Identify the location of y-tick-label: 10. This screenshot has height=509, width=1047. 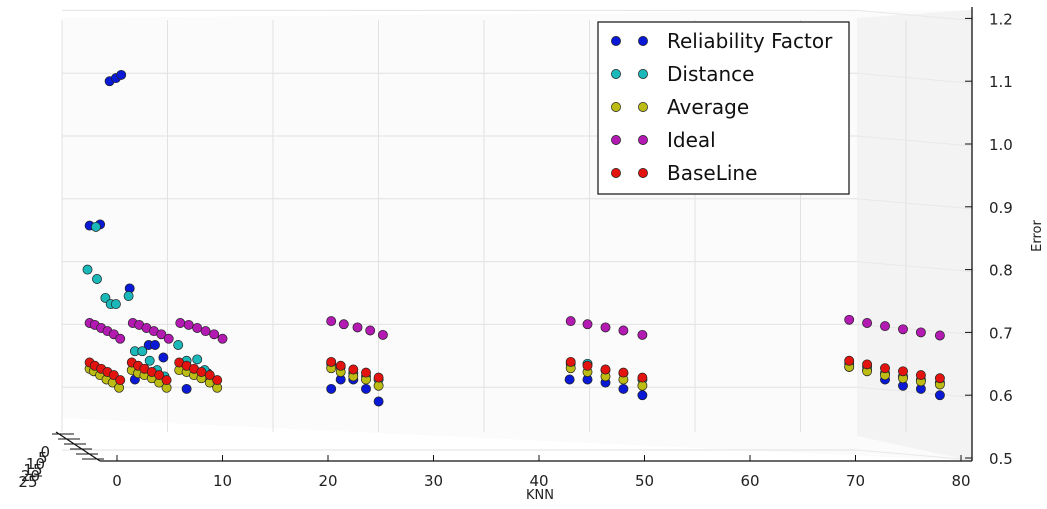
(35, 464).